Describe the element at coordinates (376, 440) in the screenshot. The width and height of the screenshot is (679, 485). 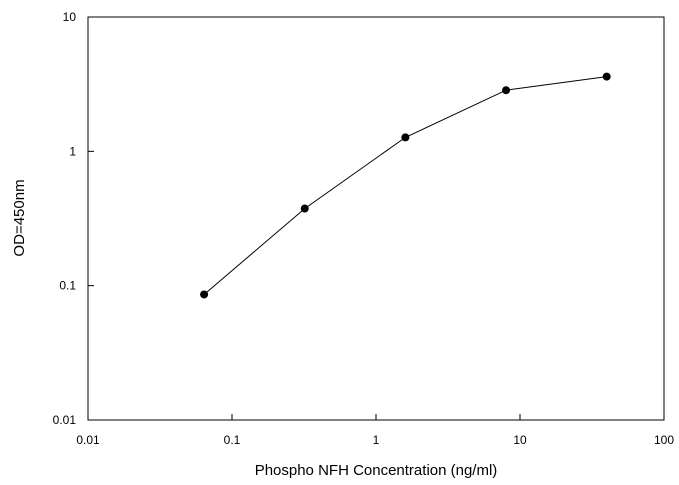
I see `x-tick-label: 1` at that location.